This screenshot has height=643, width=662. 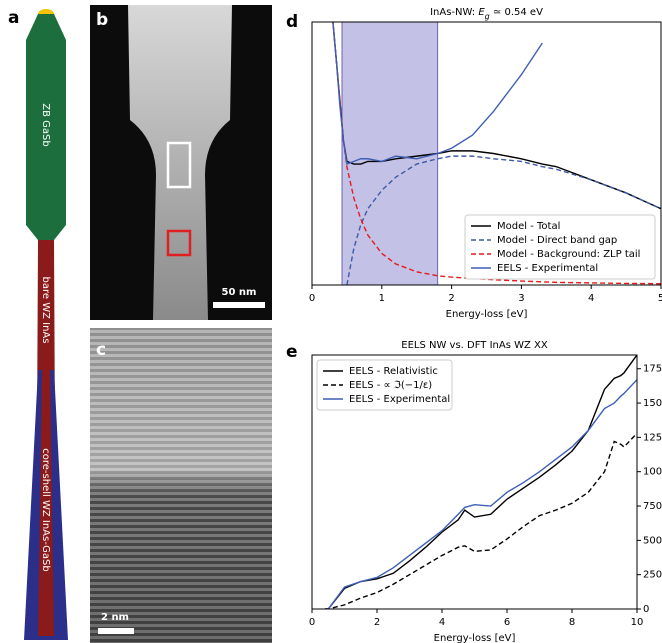 I want to click on panel-label: a, so click(x=13, y=18).